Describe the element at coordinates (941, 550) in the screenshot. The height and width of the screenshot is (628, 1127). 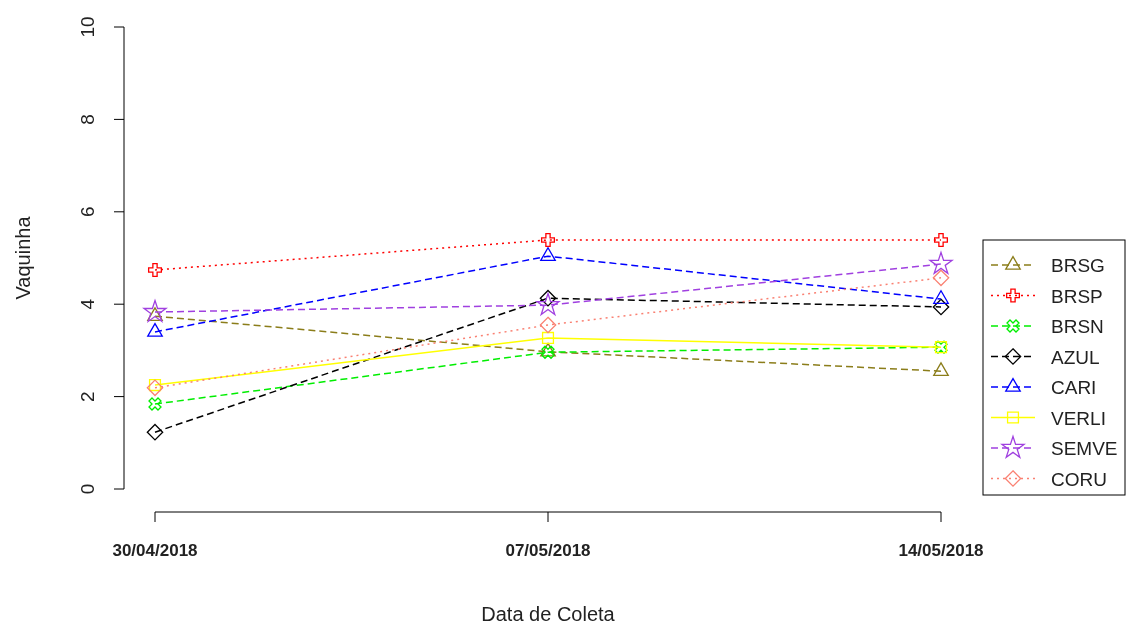
I see `x-tick-label: 14/05/2018` at that location.